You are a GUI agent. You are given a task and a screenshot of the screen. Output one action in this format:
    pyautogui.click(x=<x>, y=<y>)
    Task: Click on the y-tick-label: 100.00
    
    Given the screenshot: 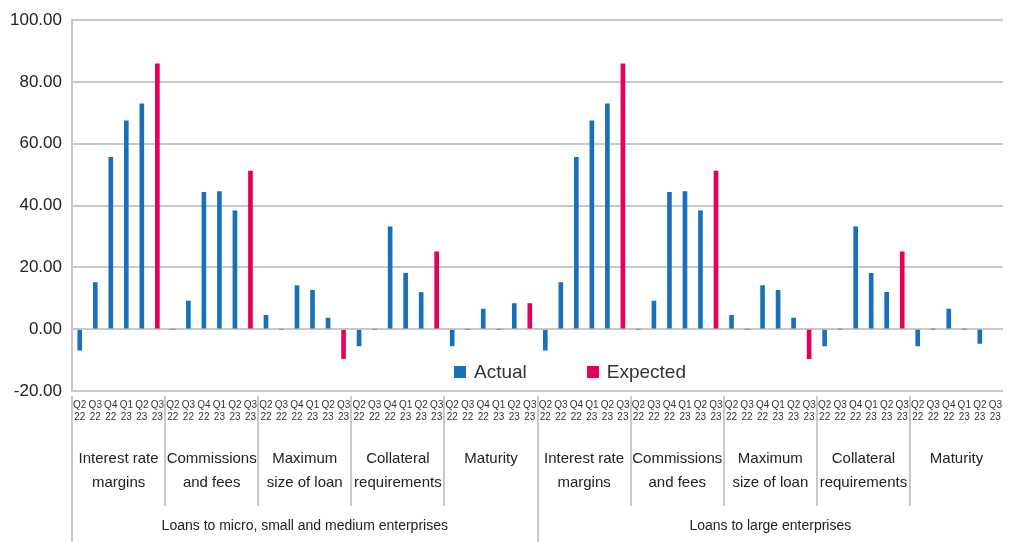 What is the action you would take?
    pyautogui.click(x=36, y=19)
    